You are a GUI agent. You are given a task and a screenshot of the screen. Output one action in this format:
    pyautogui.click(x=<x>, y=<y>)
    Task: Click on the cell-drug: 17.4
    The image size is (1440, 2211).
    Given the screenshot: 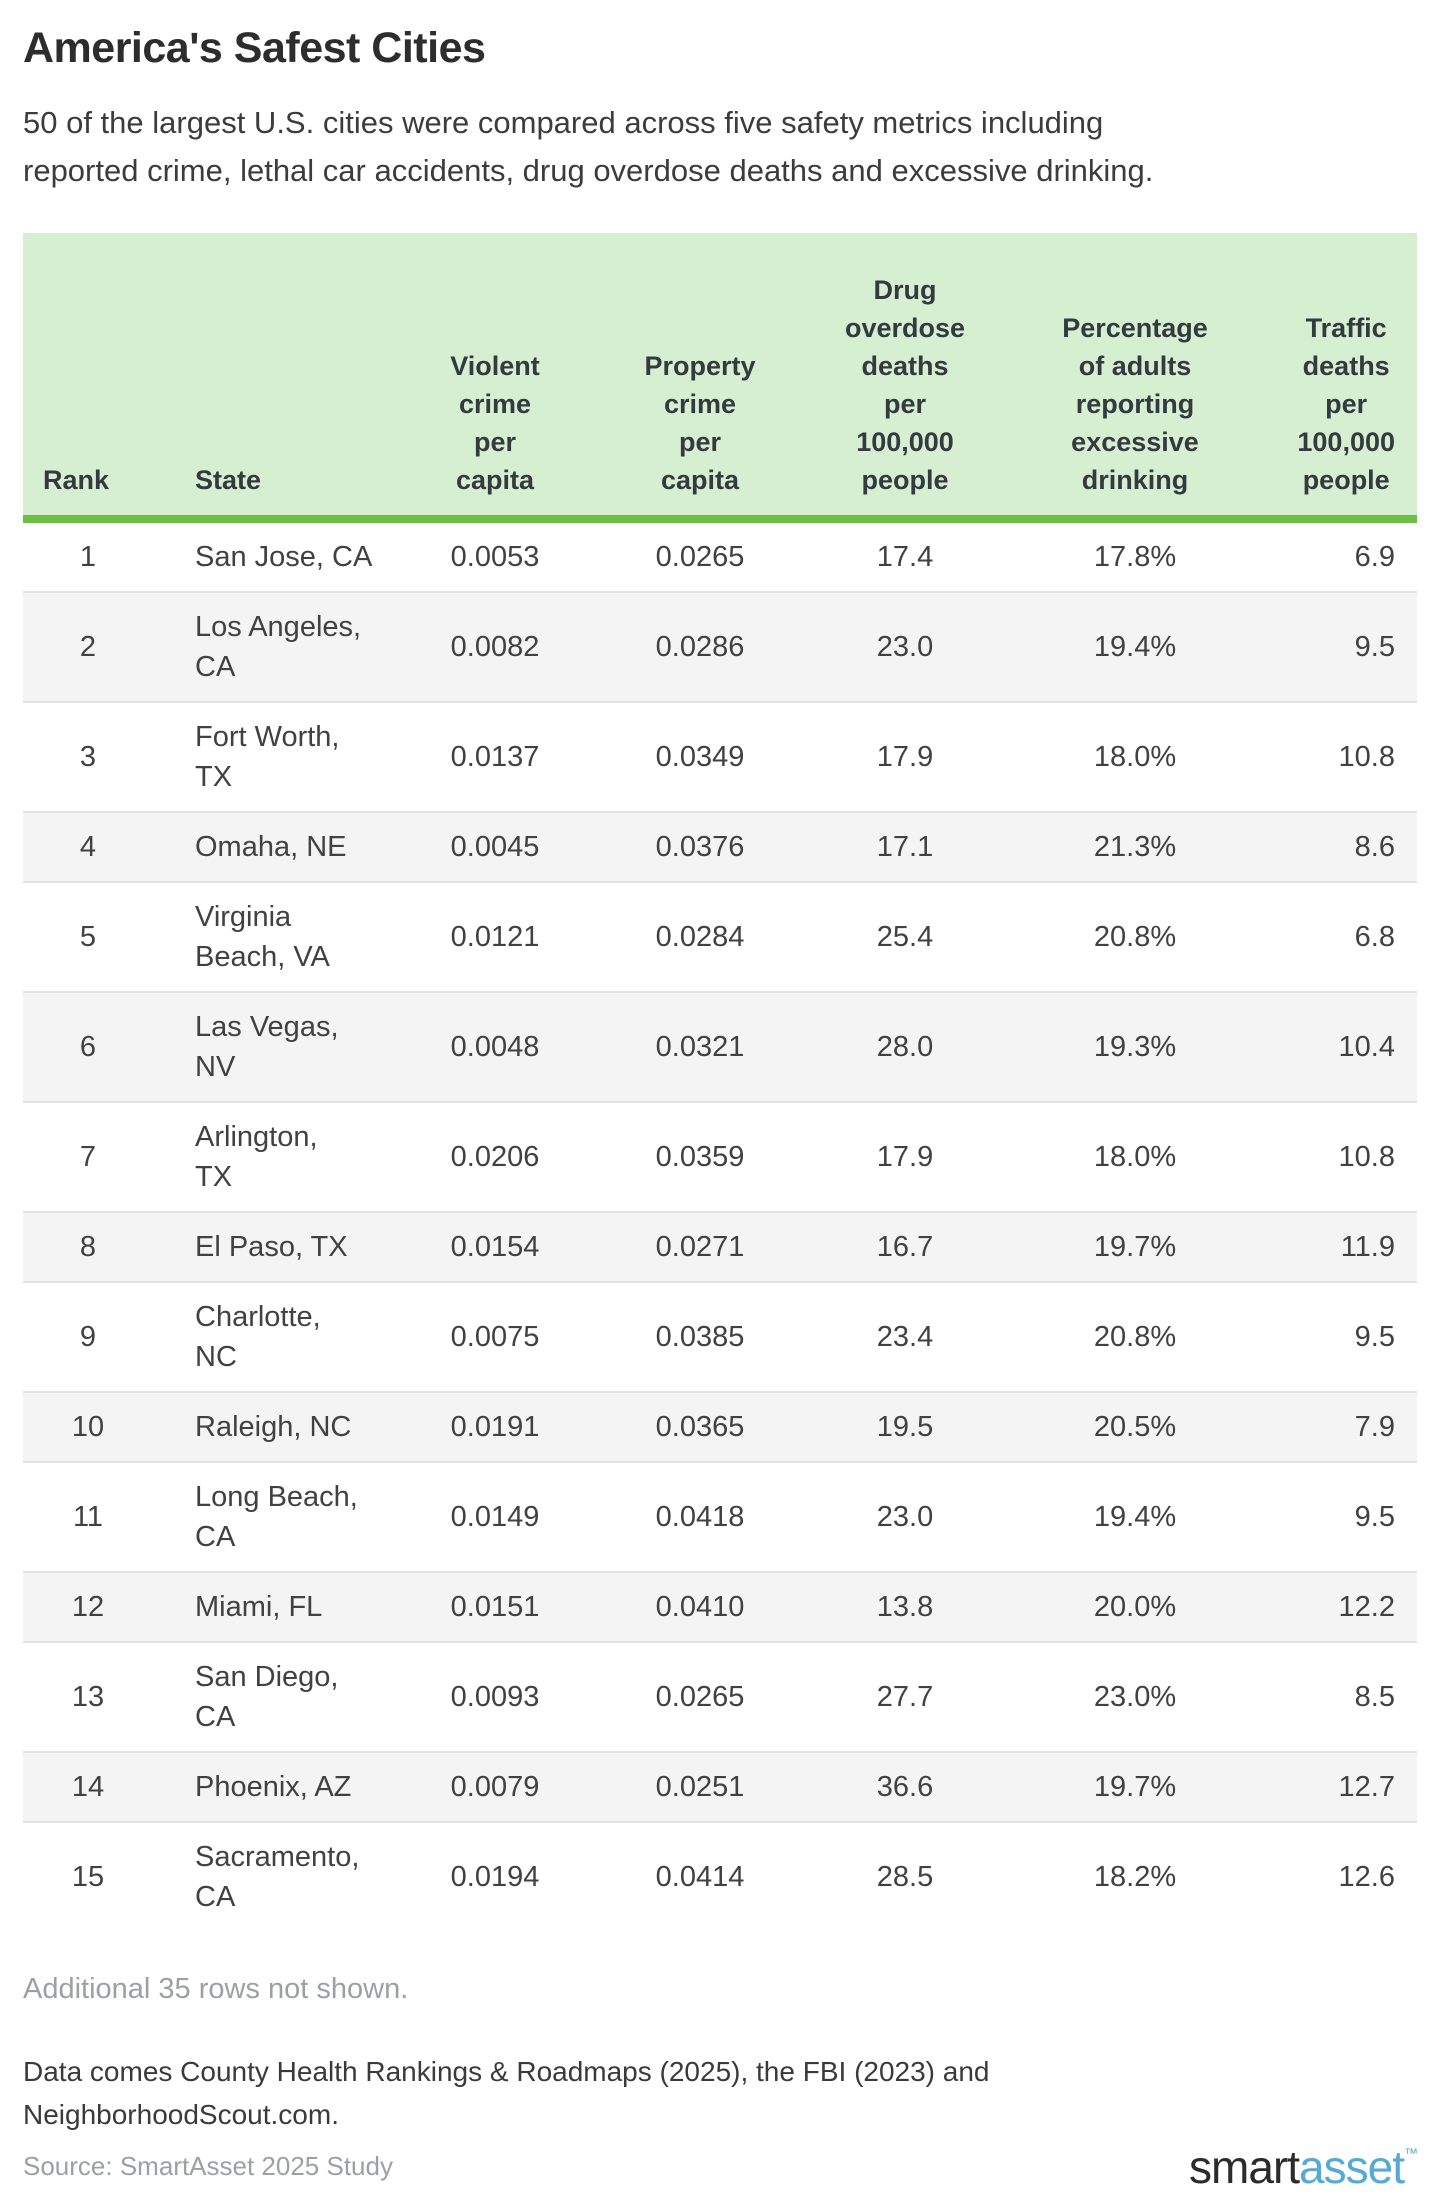 What is the action you would take?
    pyautogui.click(x=905, y=557)
    